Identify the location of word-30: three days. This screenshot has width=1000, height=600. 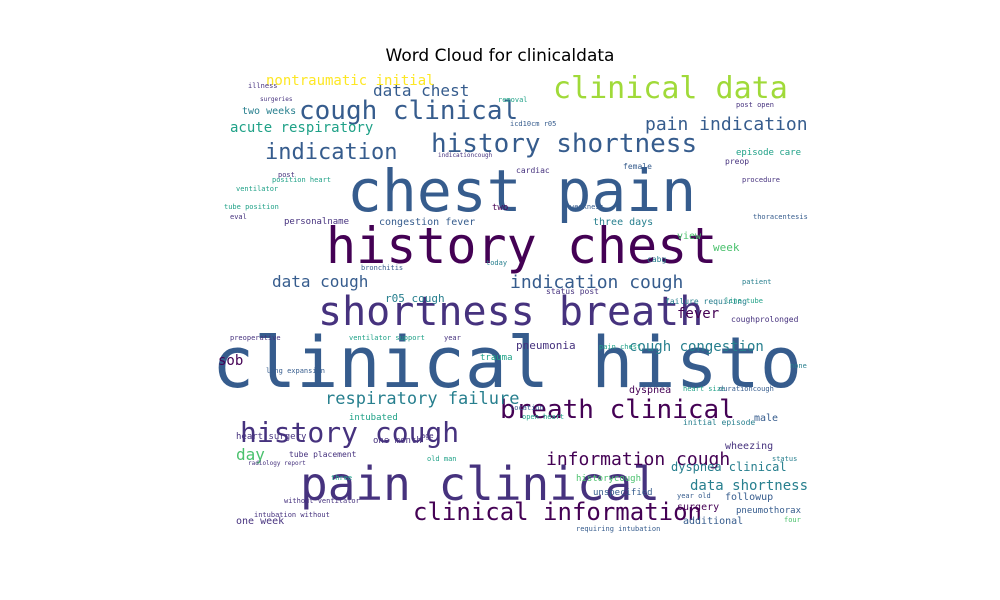
(623, 222).